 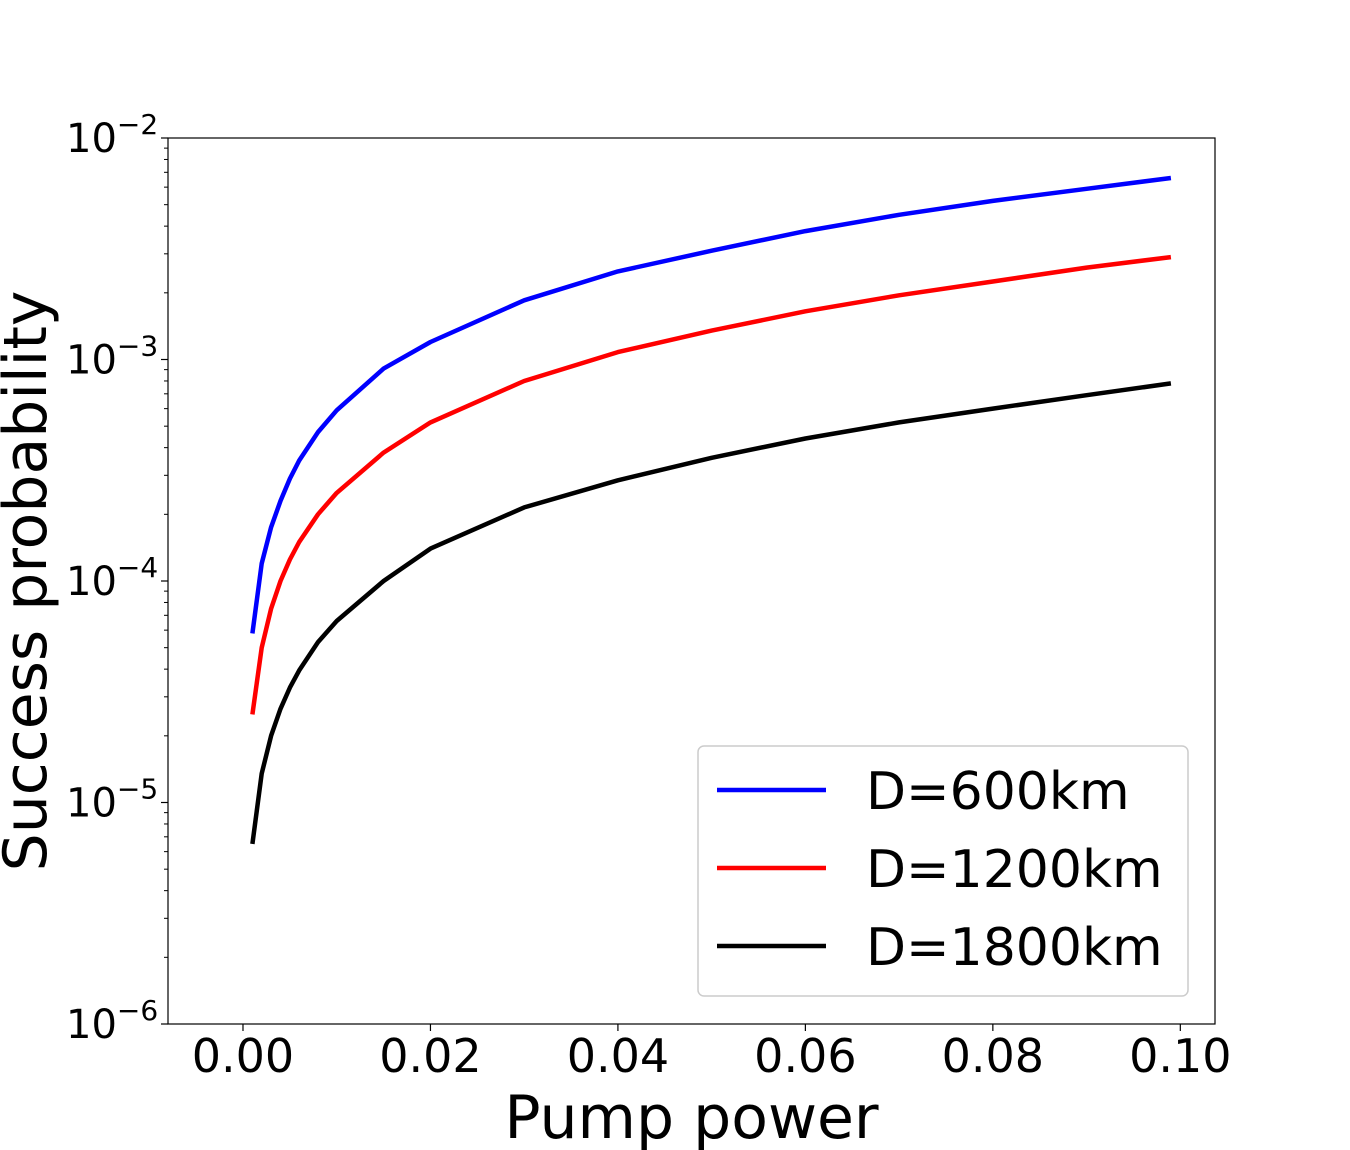 What do you see at coordinates (712, 1056) in the screenshot?
I see `x-tick-labels: 0.00 0.02 0.04 0.06 0.08 0.10` at bounding box center [712, 1056].